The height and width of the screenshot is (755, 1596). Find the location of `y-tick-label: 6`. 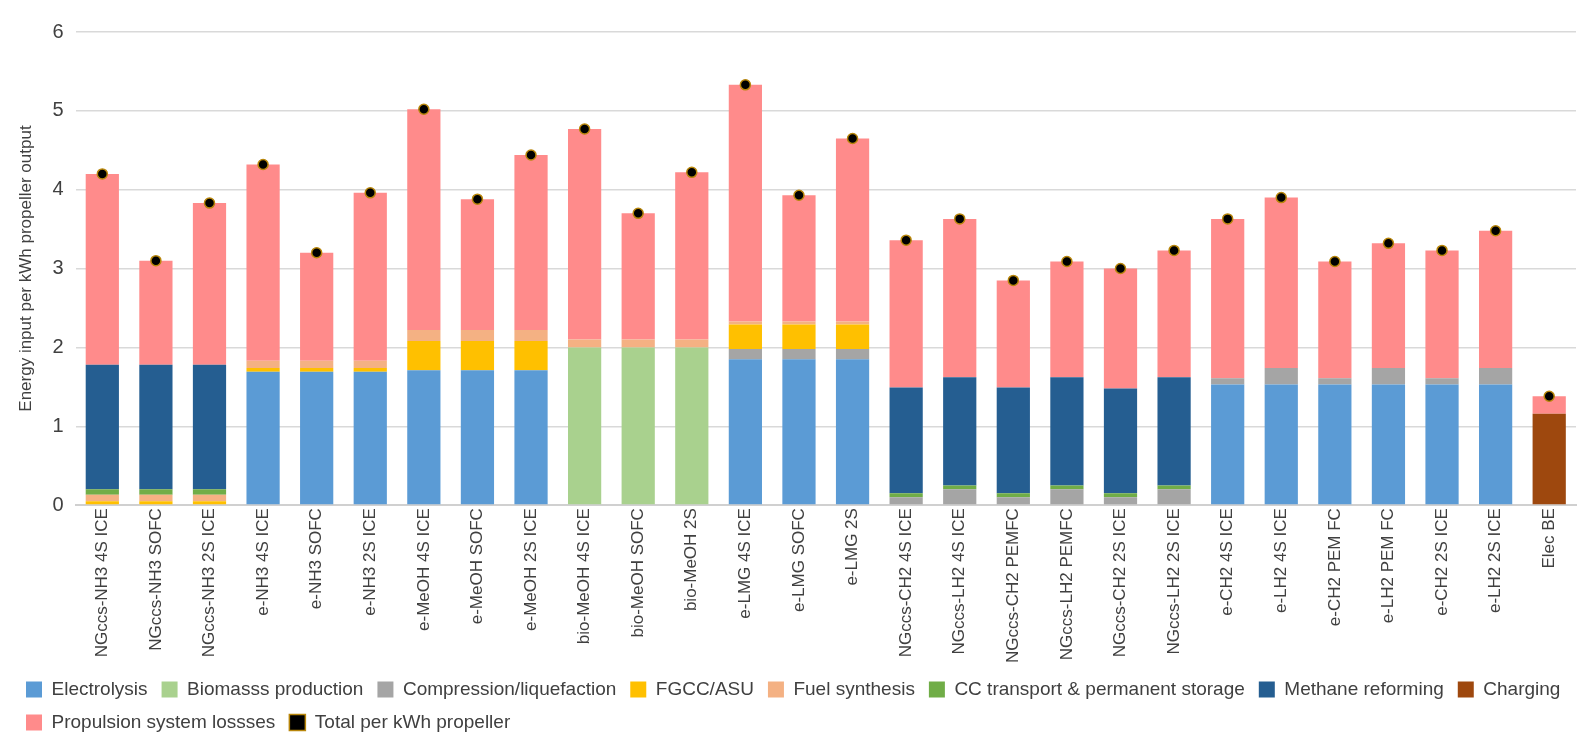

y-tick-label: 6 is located at coordinates (58, 30).